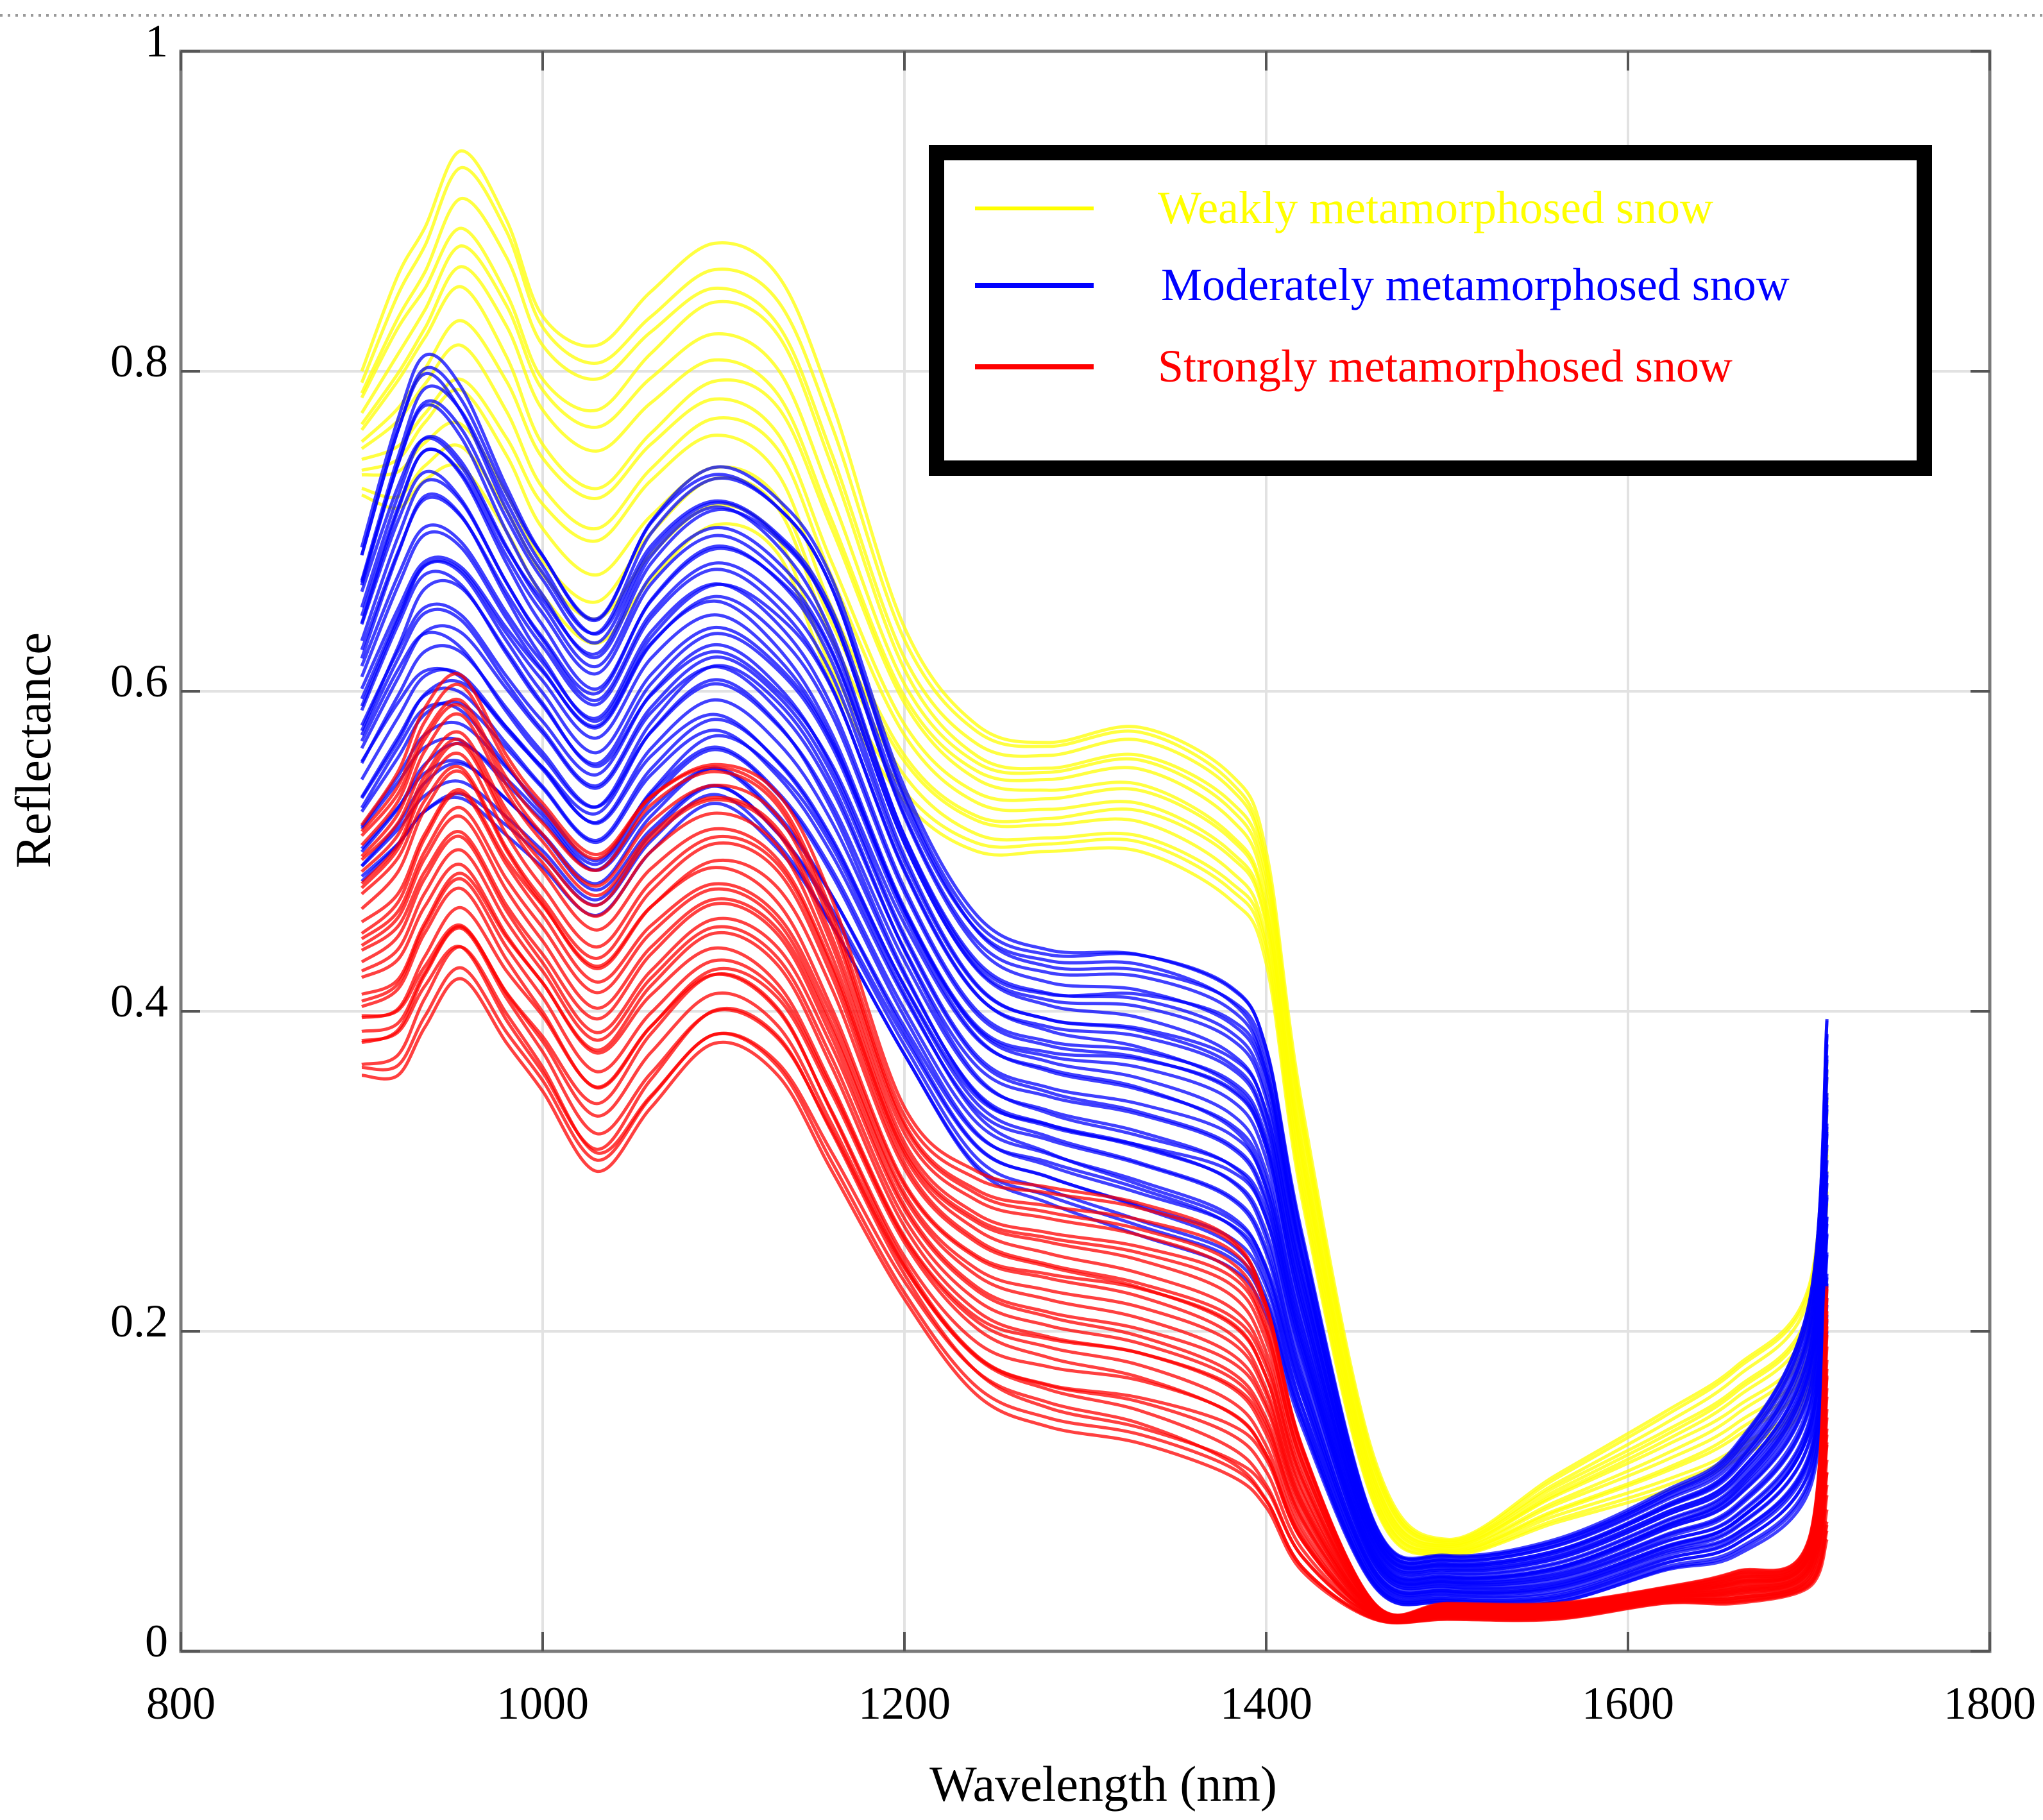  I want to click on x-tick-label: 1000, so click(542, 1703).